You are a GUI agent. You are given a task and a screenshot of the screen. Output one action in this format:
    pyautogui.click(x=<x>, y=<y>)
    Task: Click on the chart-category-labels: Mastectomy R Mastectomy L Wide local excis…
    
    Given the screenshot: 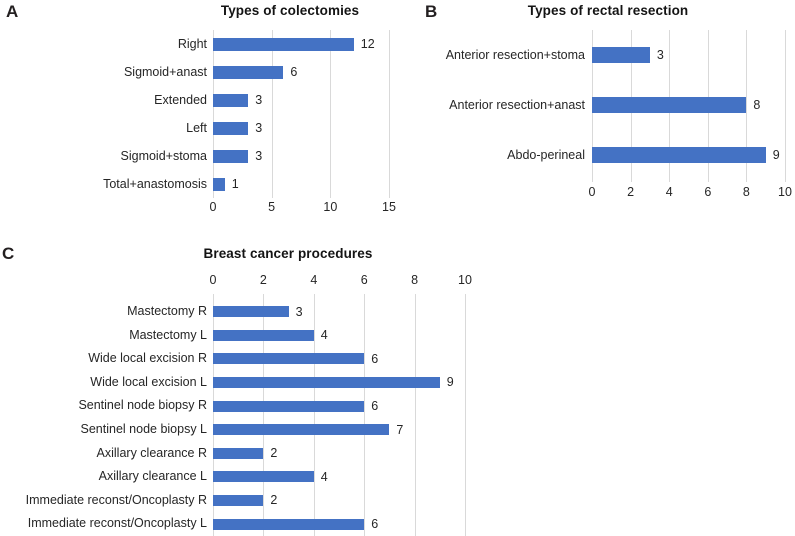 What is the action you would take?
    pyautogui.click(x=103, y=418)
    